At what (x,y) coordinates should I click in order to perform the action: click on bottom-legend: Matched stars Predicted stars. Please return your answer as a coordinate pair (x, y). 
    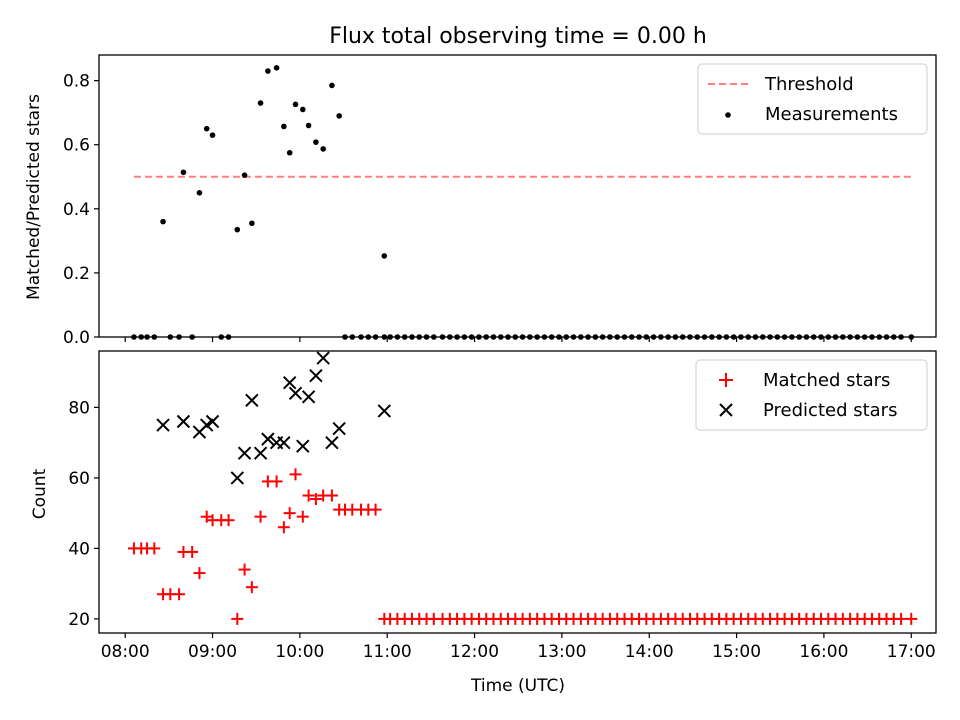
    Looking at the image, I should click on (811, 395).